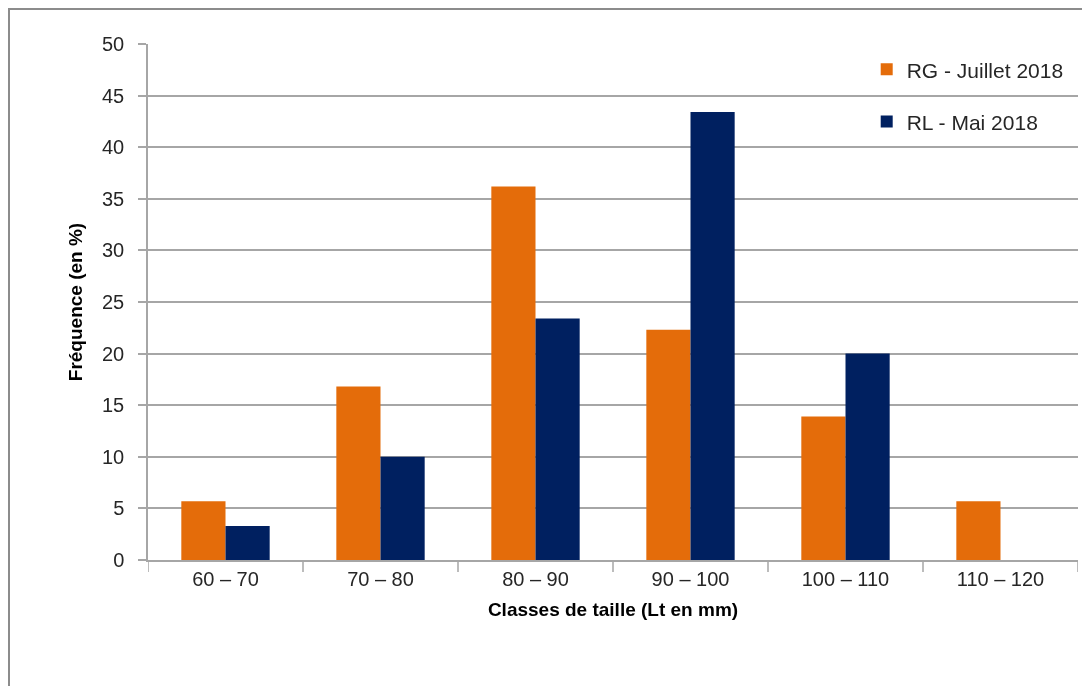 The width and height of the screenshot is (1082, 686). I want to click on x-tick-label: 80 – 90, so click(535, 578).